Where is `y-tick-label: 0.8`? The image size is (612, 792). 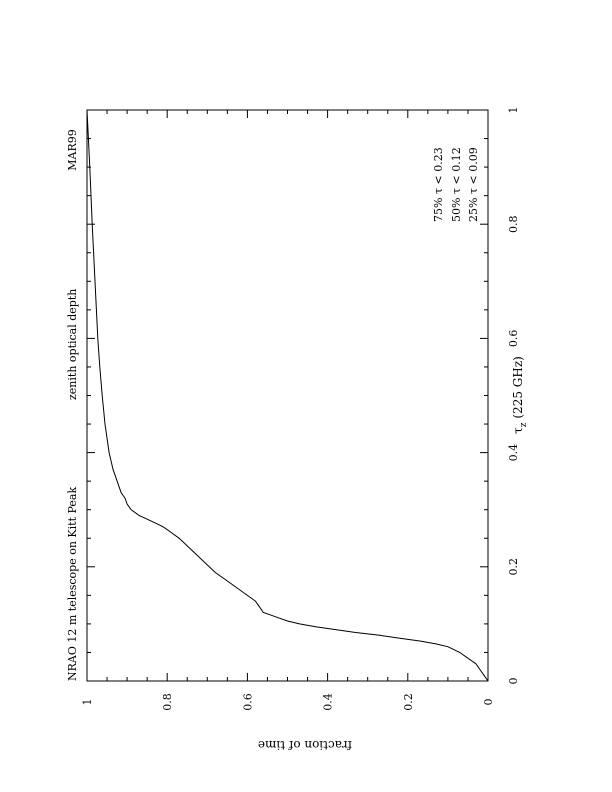
y-tick-label: 0.8 is located at coordinates (167, 702).